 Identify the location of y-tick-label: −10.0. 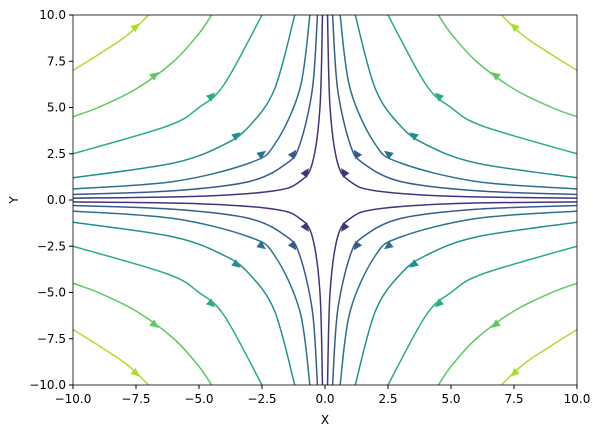
(47, 385).